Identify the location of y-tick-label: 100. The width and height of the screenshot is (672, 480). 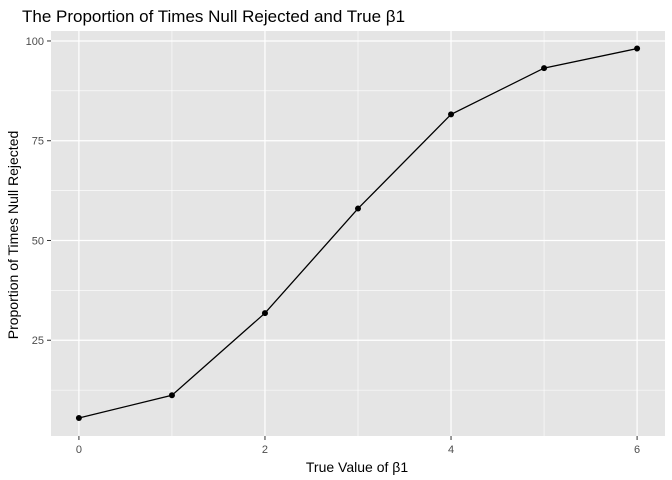
(35, 42).